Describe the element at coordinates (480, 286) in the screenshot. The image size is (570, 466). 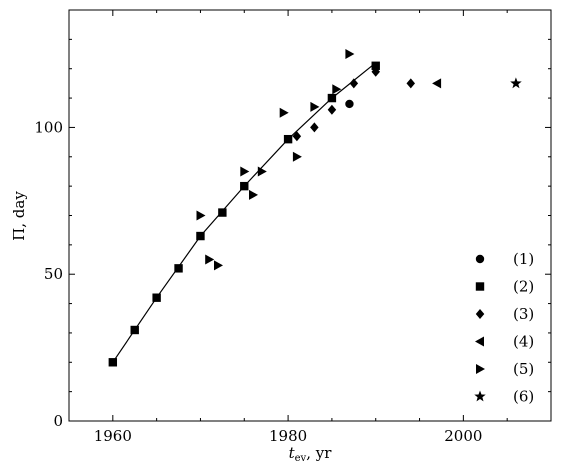
I see `legend-marker-square` at that location.